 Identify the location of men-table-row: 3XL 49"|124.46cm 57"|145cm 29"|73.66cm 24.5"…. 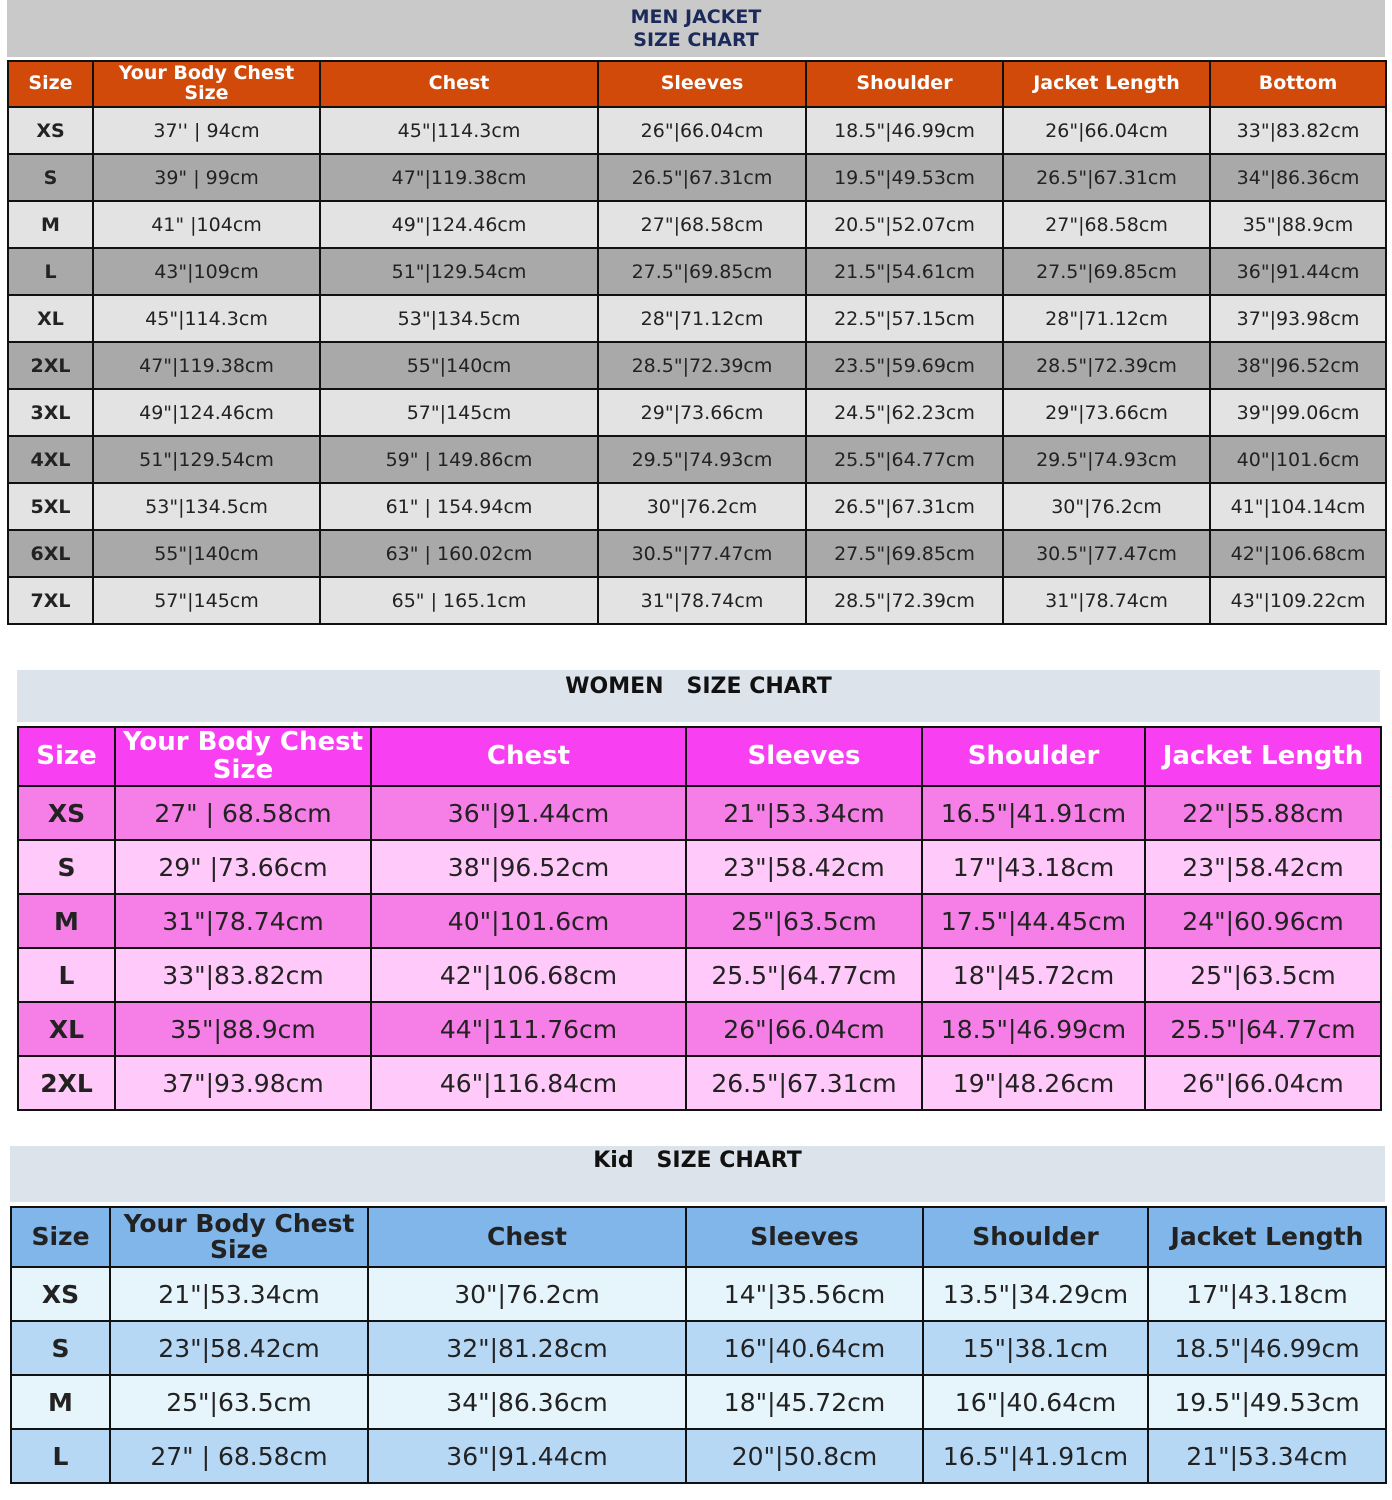
(697, 412).